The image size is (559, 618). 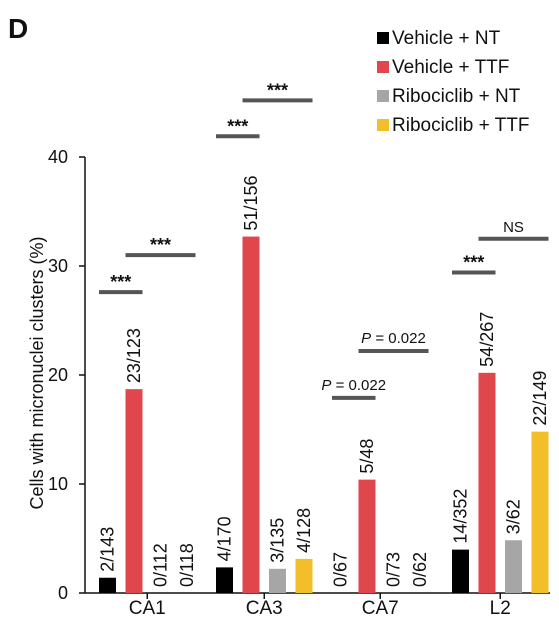 What do you see at coordinates (147, 608) in the screenshot?
I see `category-label: CA1` at bounding box center [147, 608].